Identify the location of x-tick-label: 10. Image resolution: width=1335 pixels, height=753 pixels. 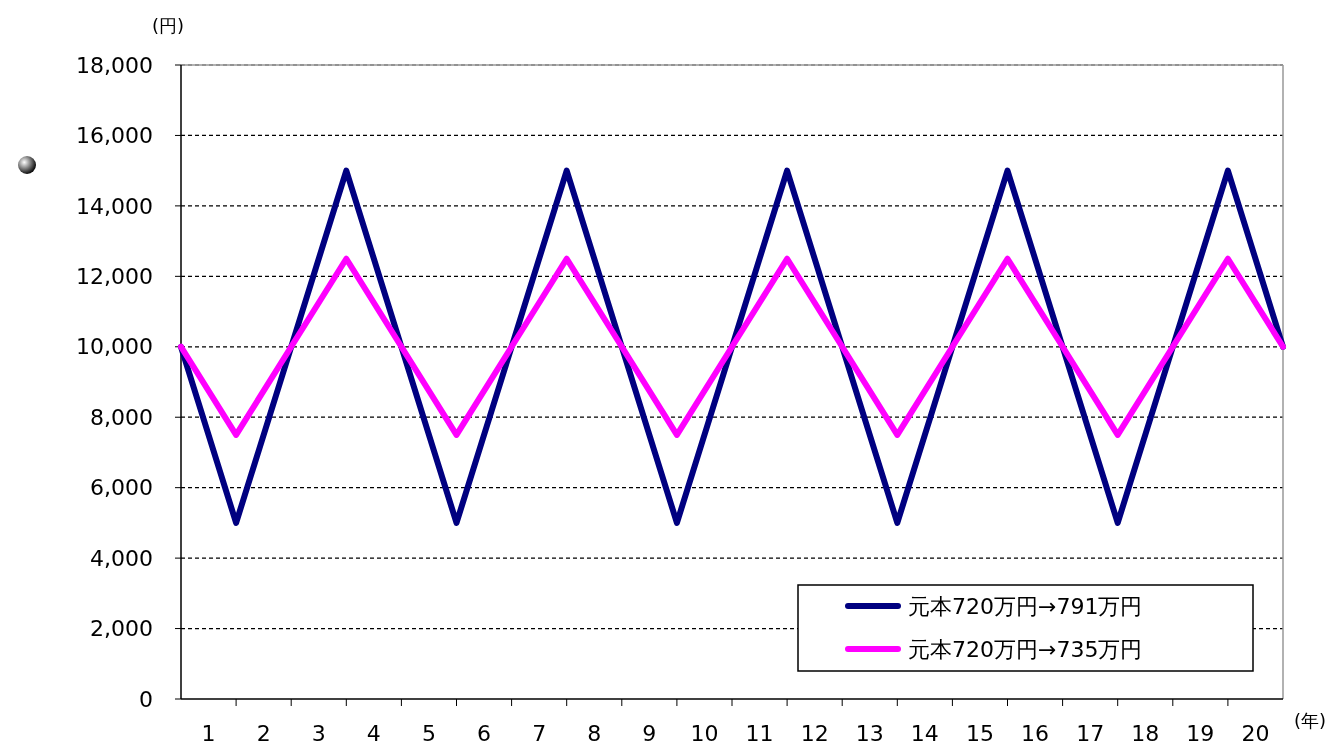
(704, 733).